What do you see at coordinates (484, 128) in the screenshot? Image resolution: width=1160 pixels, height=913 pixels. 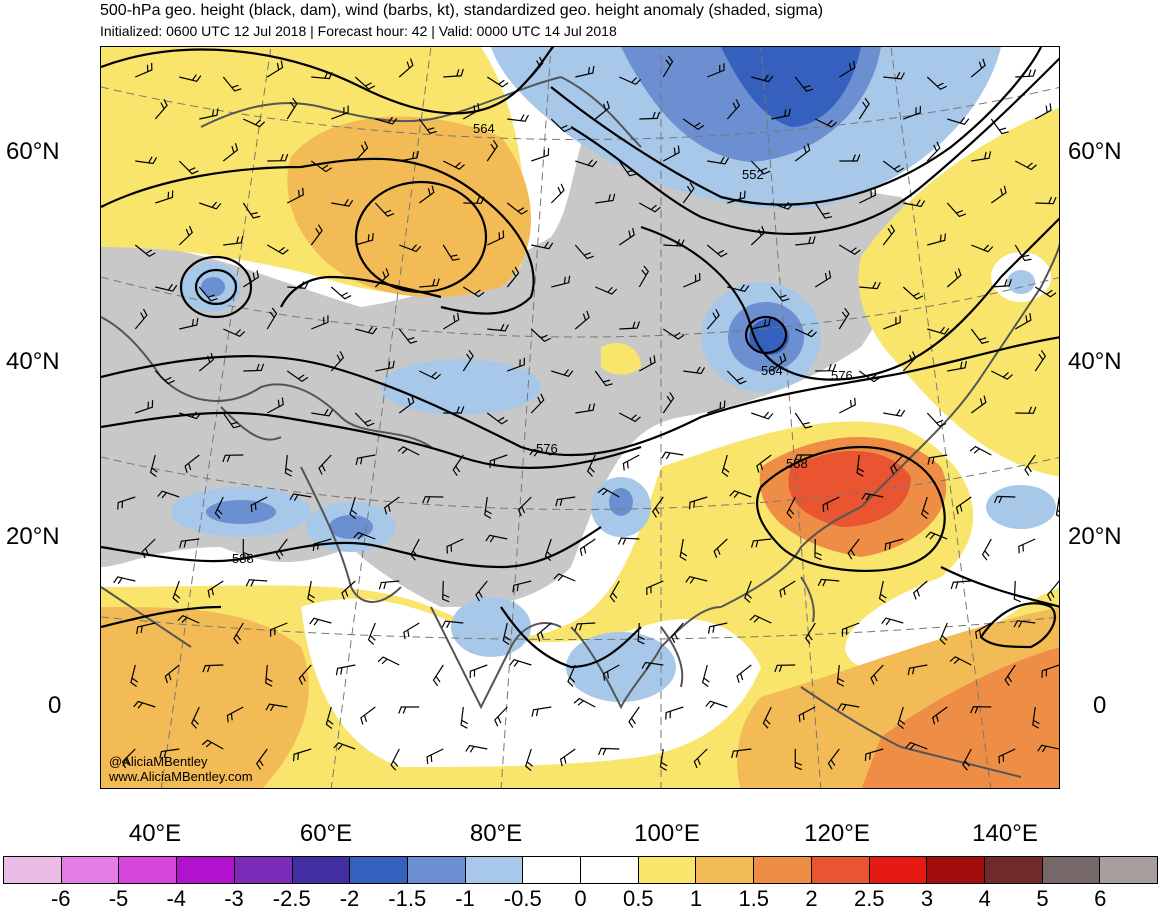 I see `contour-label: 564` at bounding box center [484, 128].